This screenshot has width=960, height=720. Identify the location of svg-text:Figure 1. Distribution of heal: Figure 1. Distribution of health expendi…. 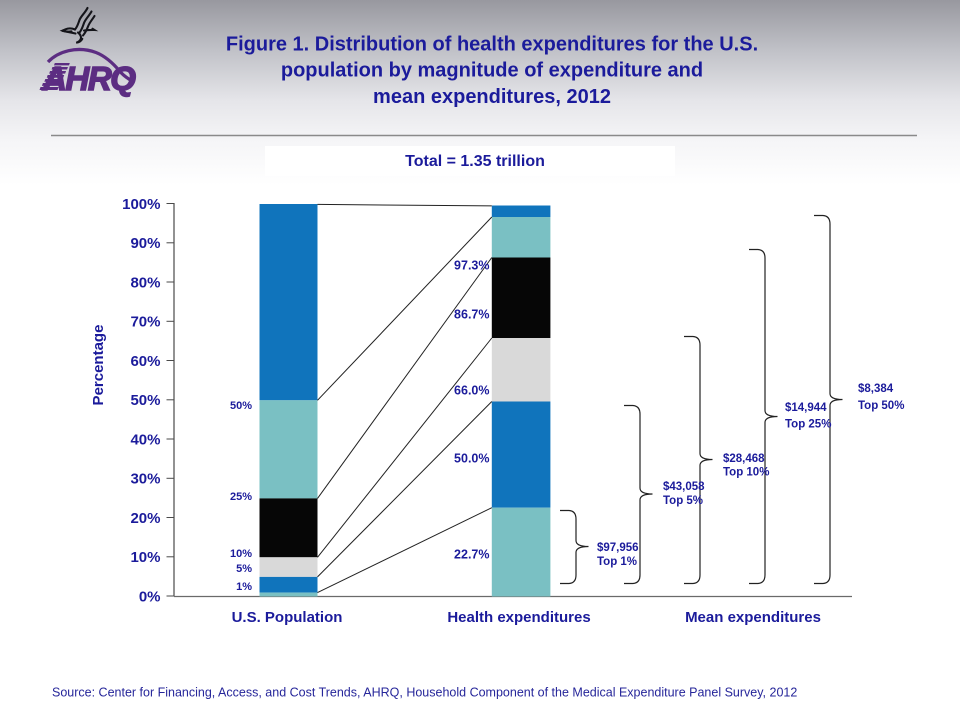
(492, 45).